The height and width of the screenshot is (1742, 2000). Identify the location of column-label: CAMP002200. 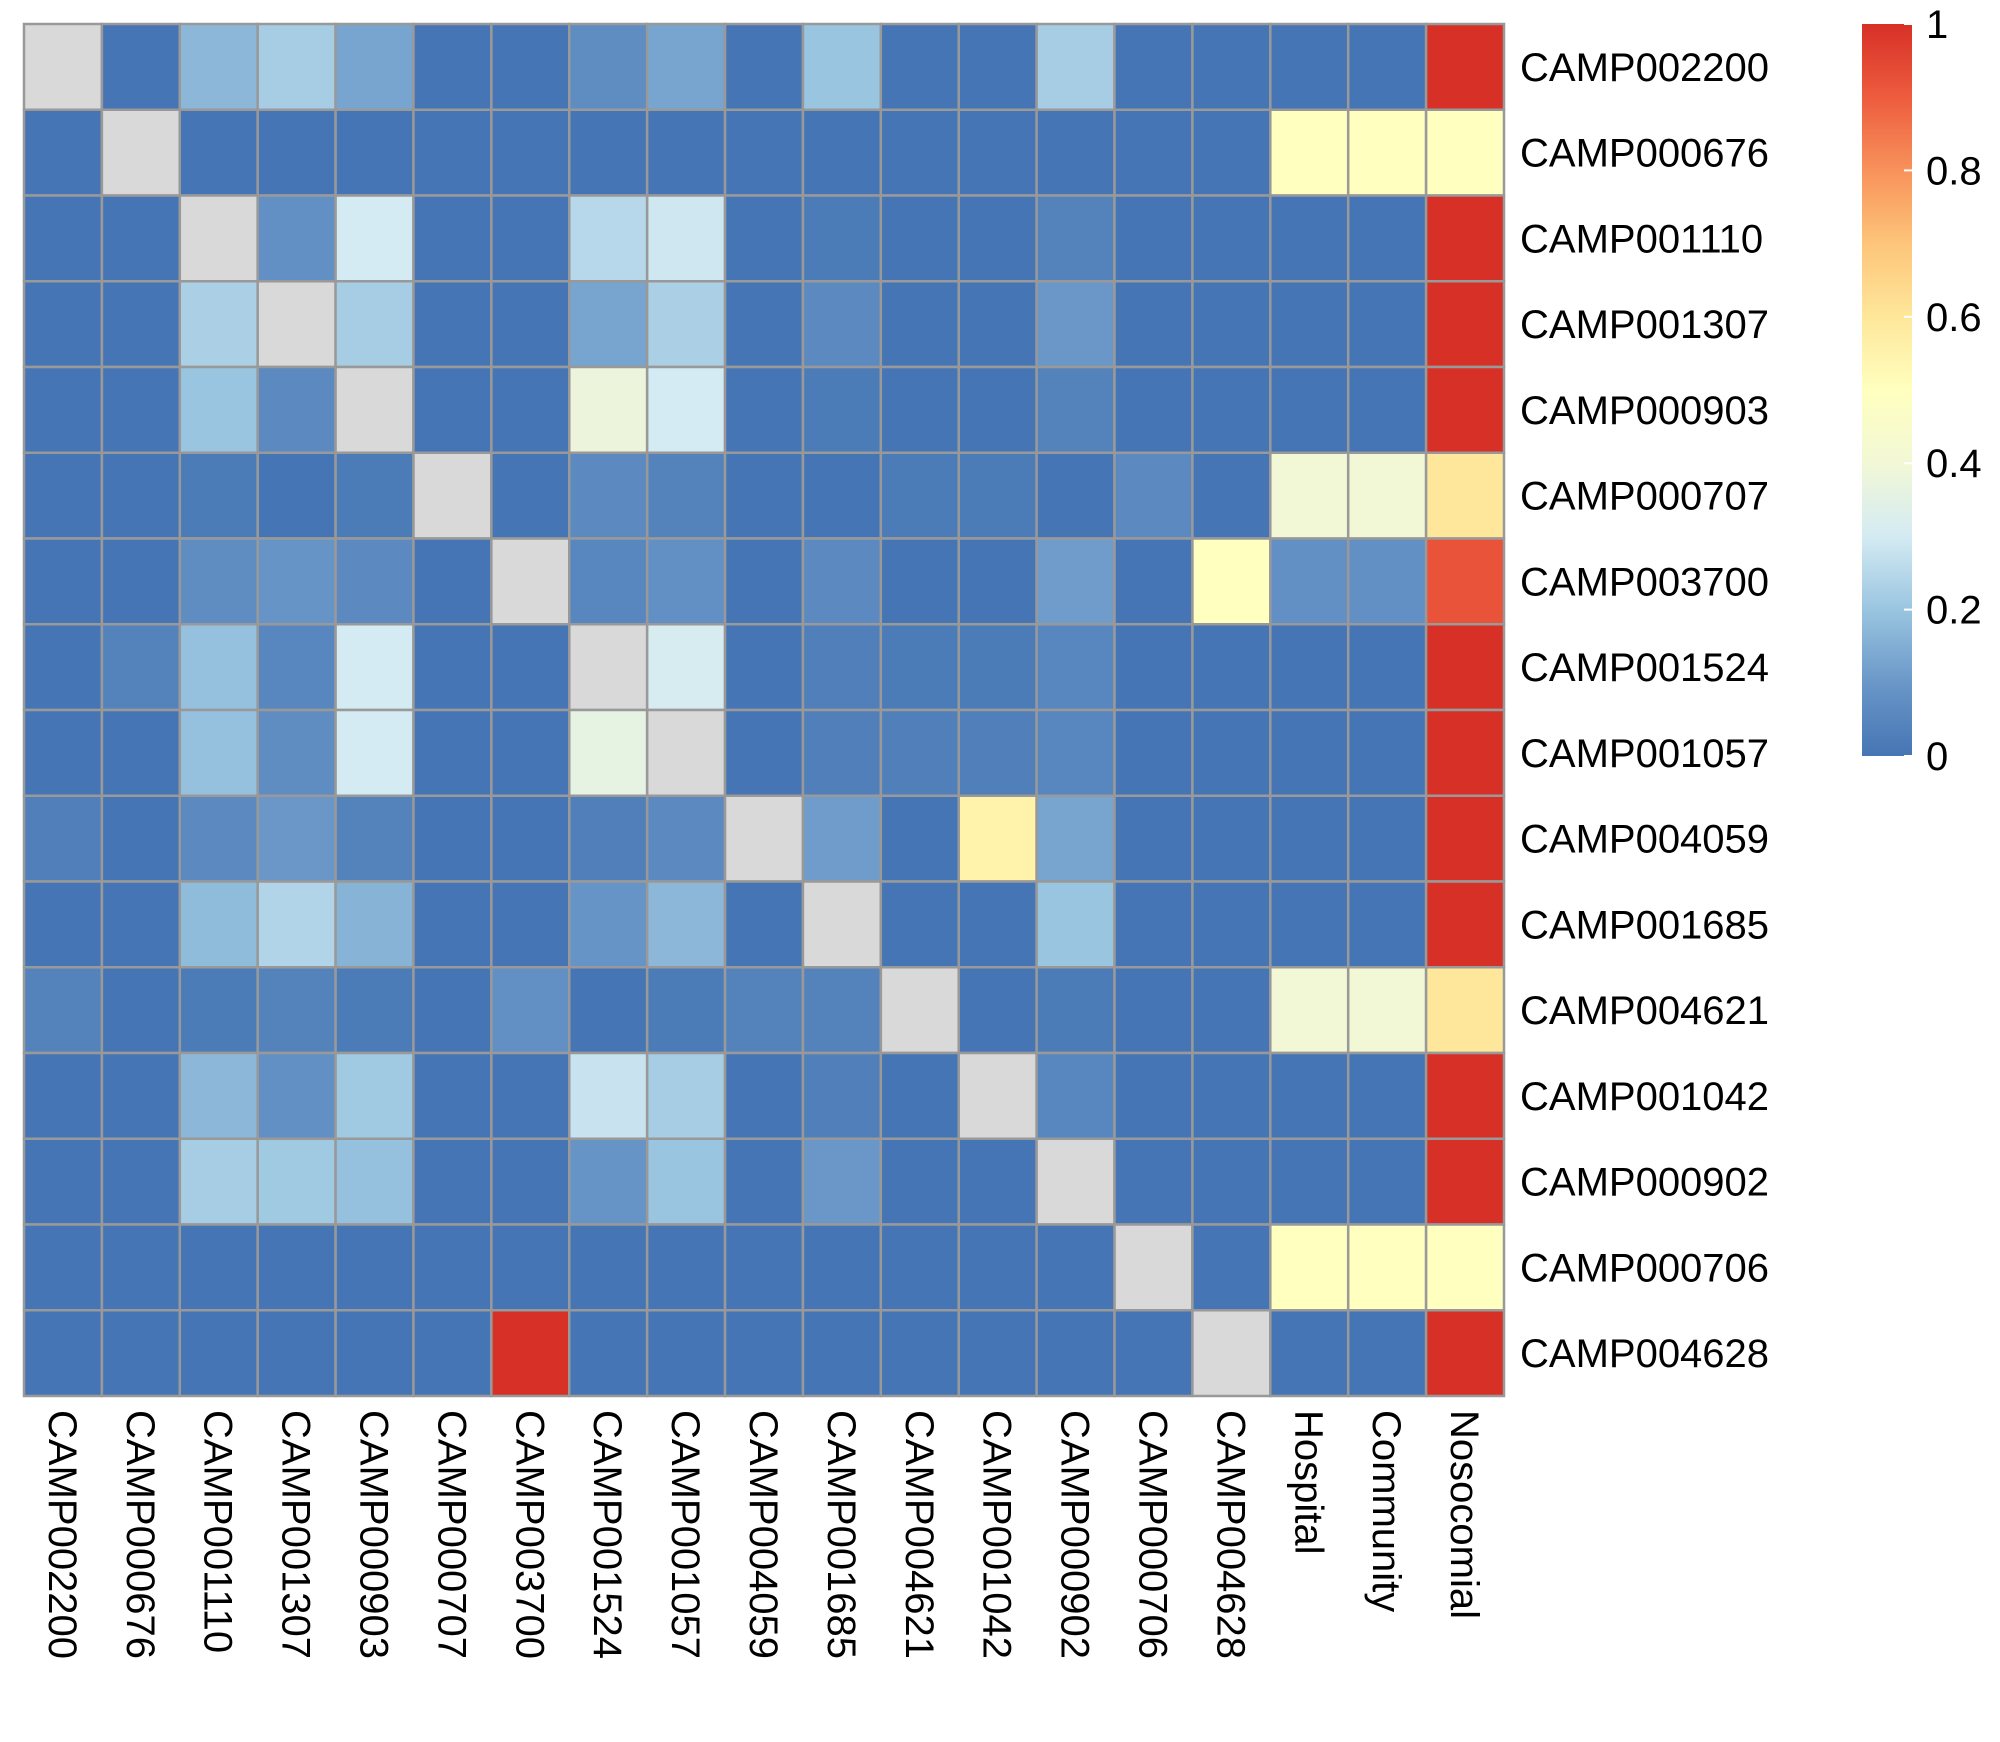
(62, 1534).